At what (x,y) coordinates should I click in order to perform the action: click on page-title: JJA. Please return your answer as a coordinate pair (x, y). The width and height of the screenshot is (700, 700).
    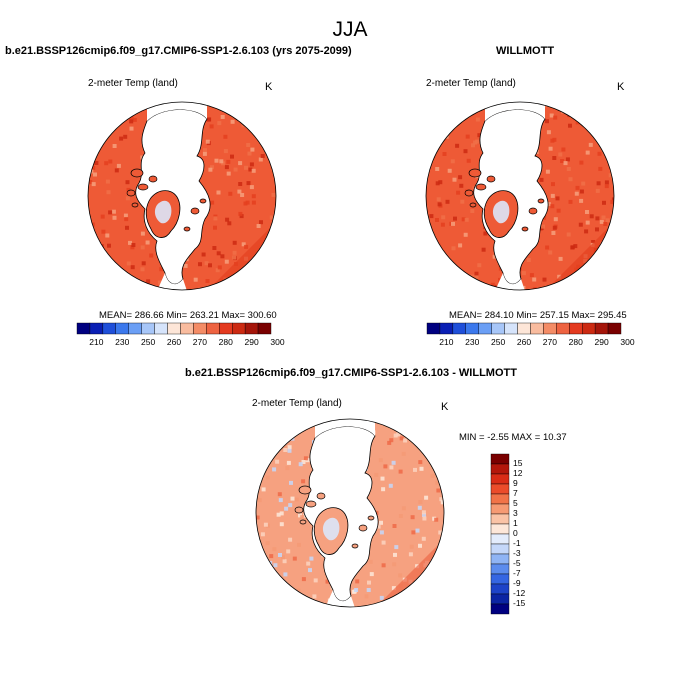
    Looking at the image, I should click on (350, 29).